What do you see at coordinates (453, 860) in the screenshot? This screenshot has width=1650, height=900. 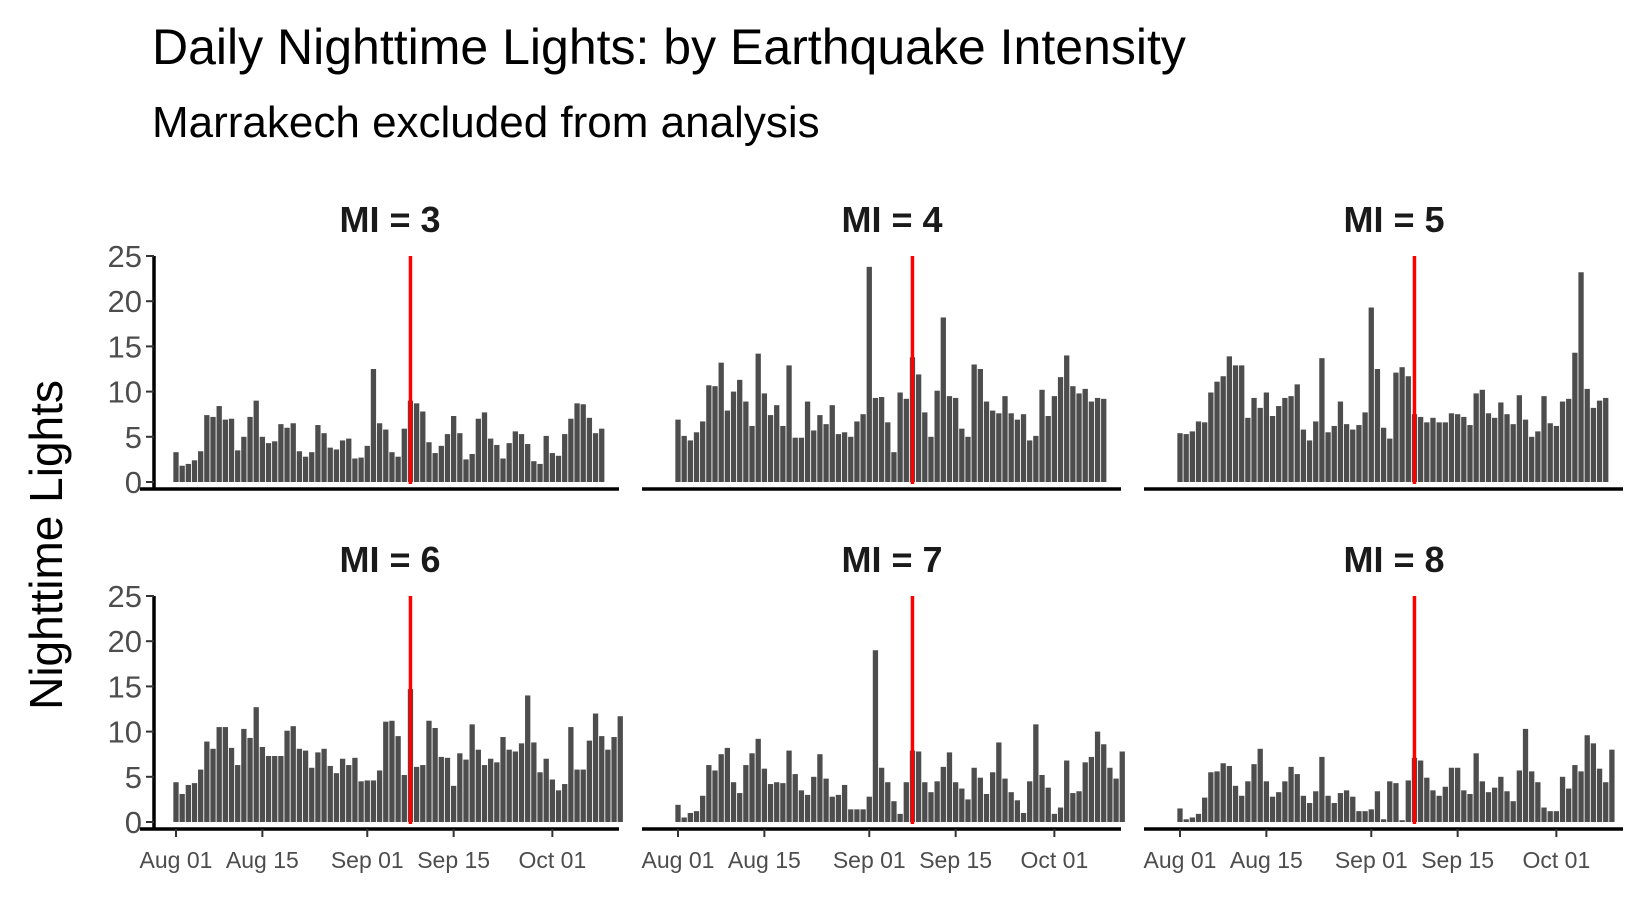 I see `x-tick-label: Sep 15` at bounding box center [453, 860].